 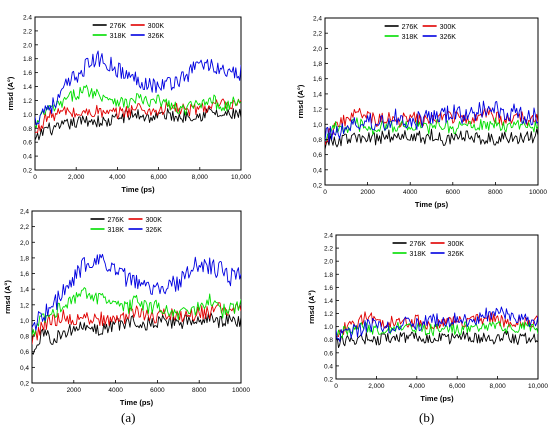 I want to click on x-tick-label: 6000, so click(x=453, y=192).